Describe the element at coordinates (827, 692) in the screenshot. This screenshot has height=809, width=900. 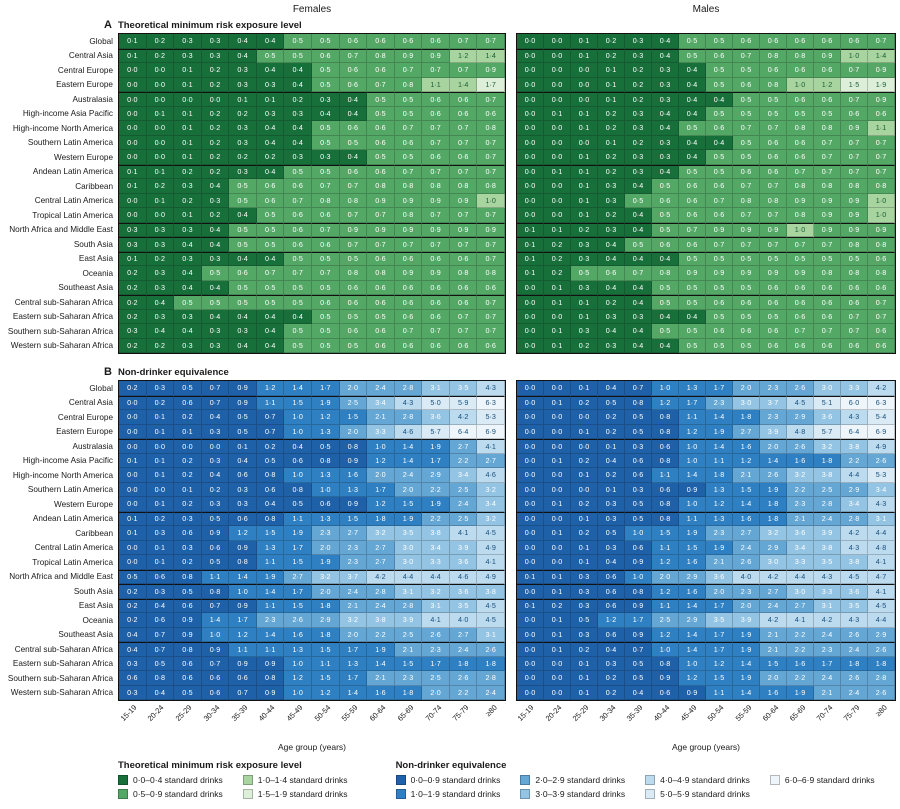
I see `heatmap-cell: 2·1` at that location.